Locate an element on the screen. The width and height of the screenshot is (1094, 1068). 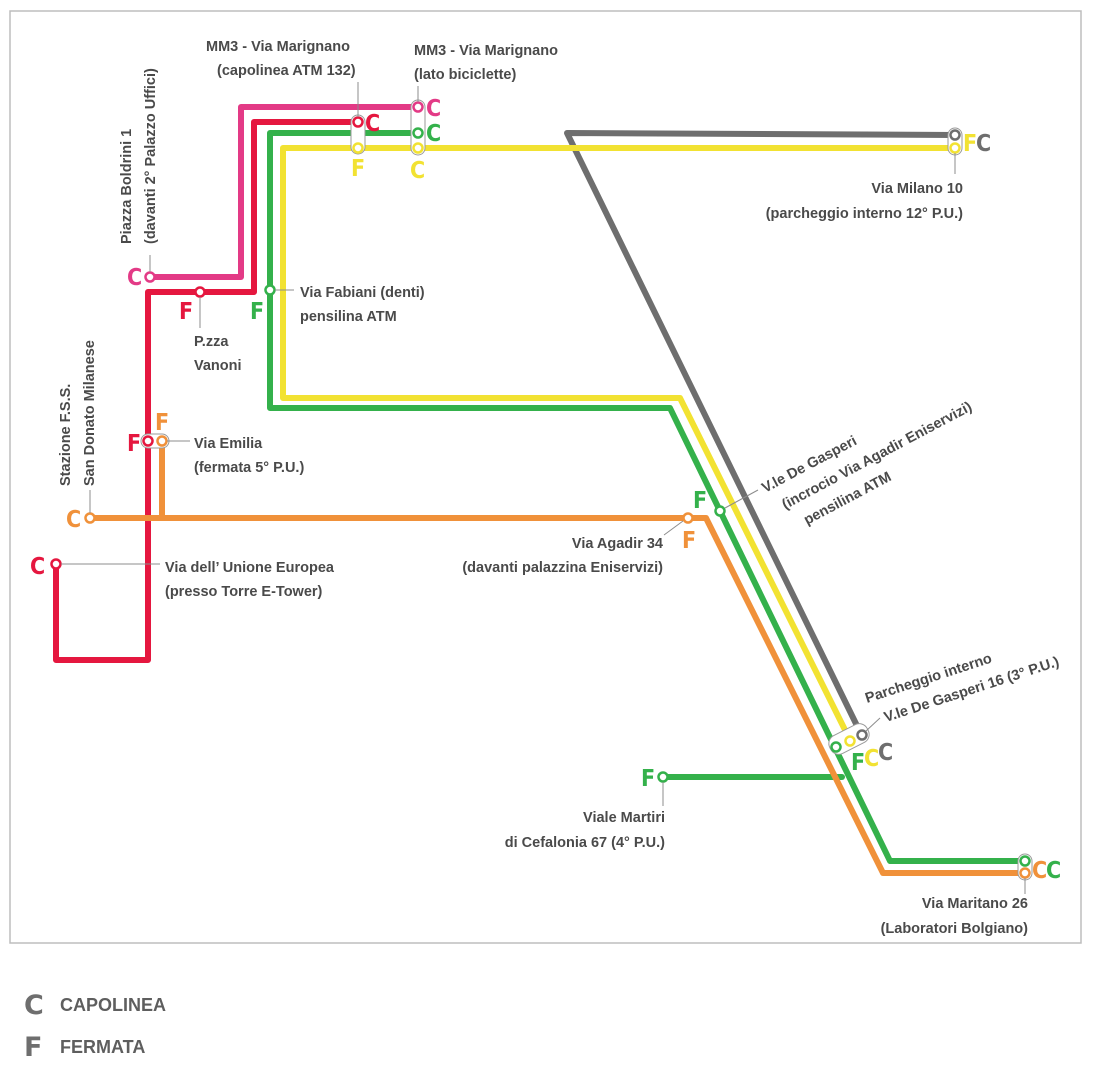
stop-agadir-orange is located at coordinates (688, 518).